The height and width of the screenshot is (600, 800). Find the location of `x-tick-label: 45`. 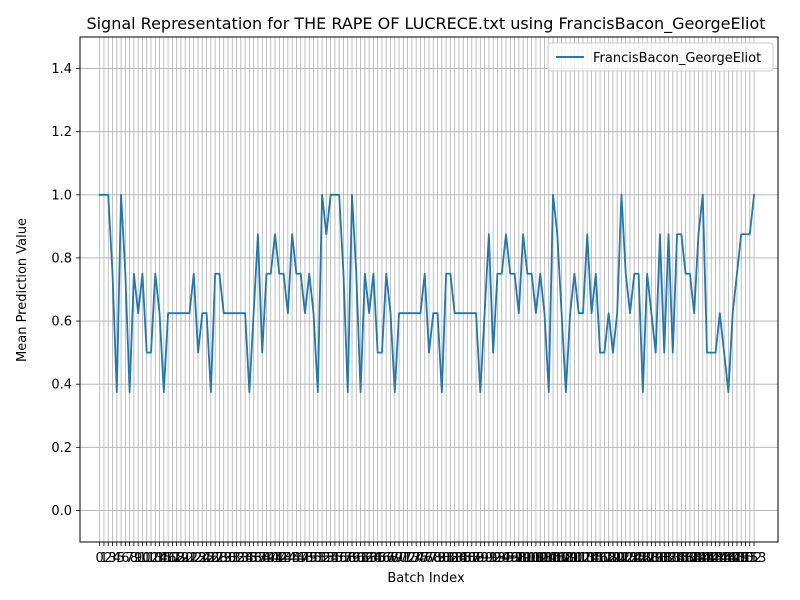

x-tick-label: 45 is located at coordinates (292, 558).